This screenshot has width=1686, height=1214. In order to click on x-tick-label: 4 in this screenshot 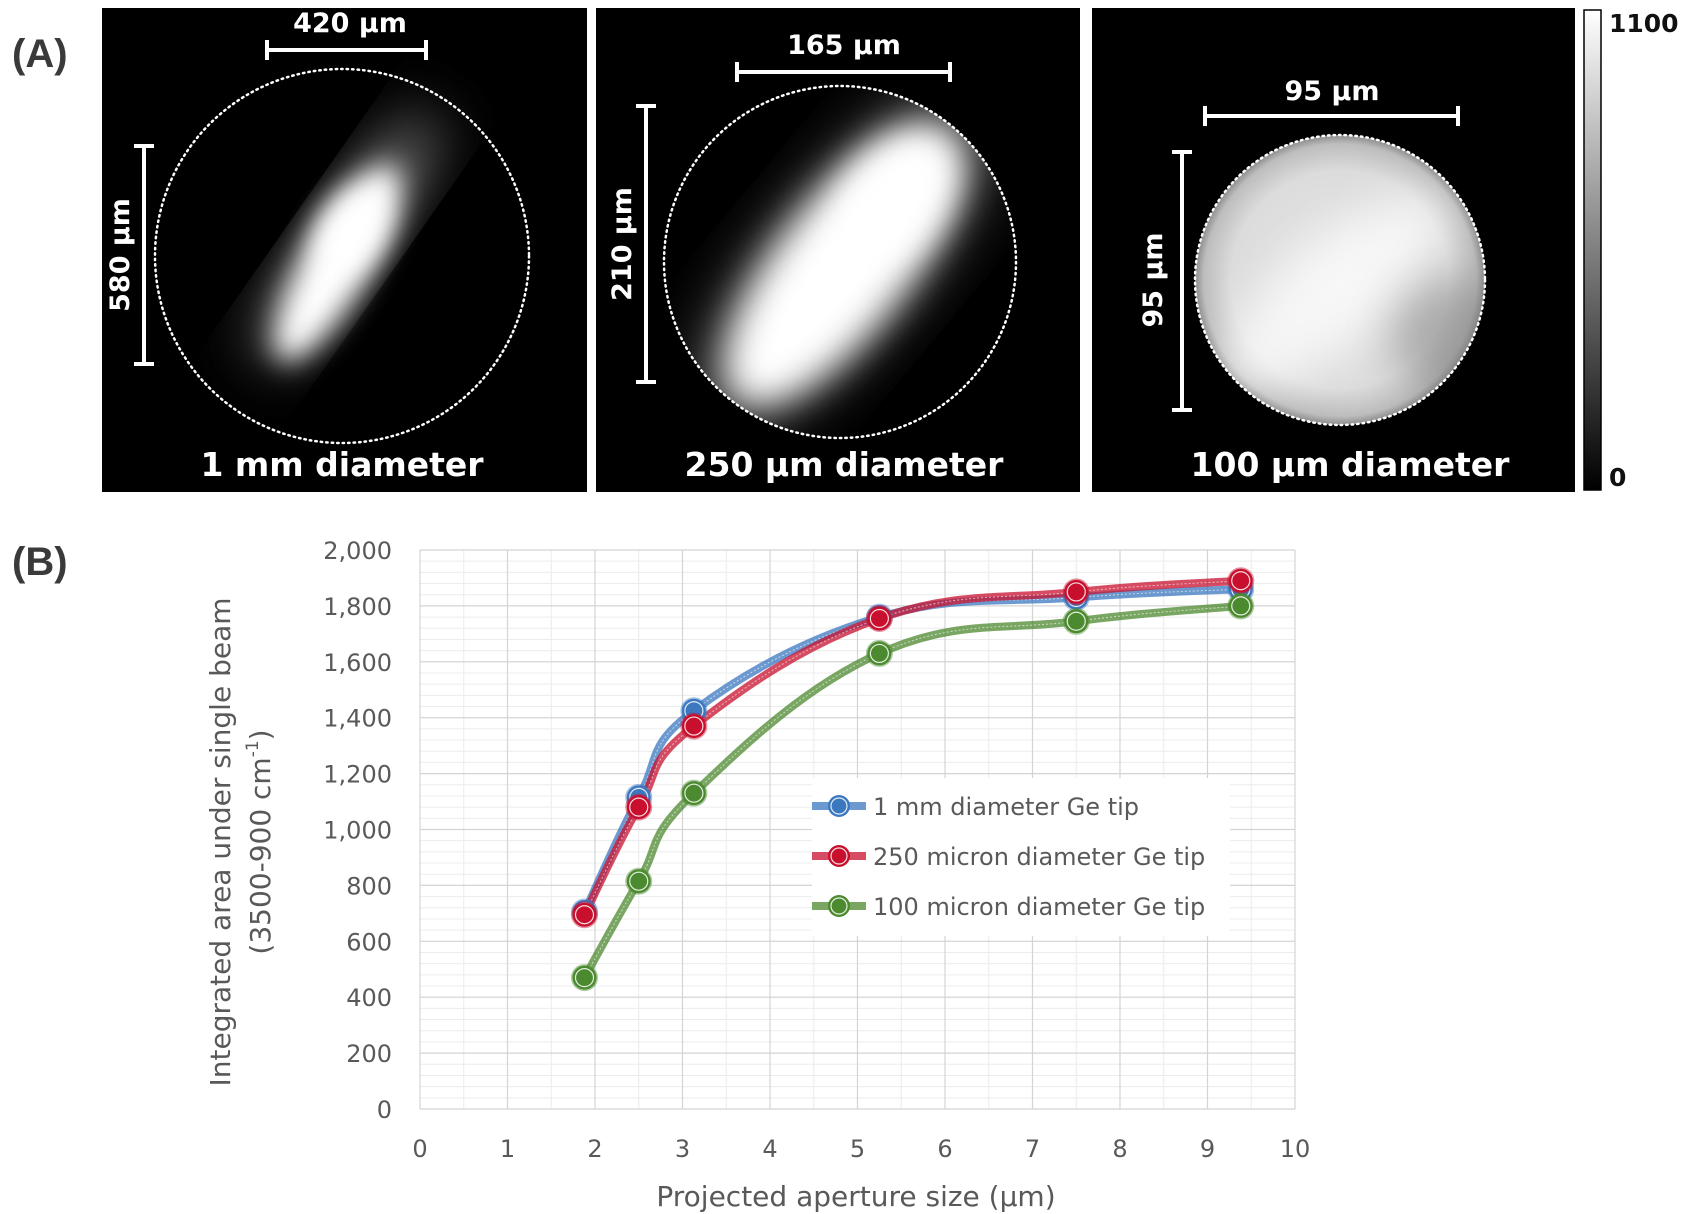, I will do `click(769, 1149)`.